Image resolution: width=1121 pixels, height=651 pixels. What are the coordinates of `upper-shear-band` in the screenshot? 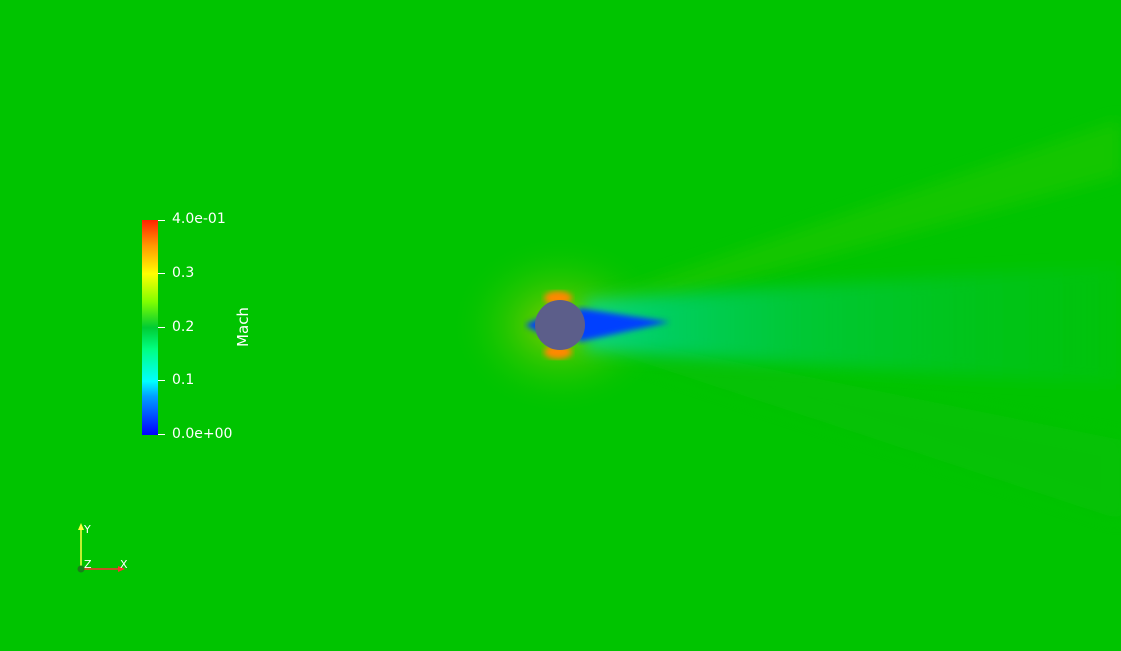 It's located at (850, 219).